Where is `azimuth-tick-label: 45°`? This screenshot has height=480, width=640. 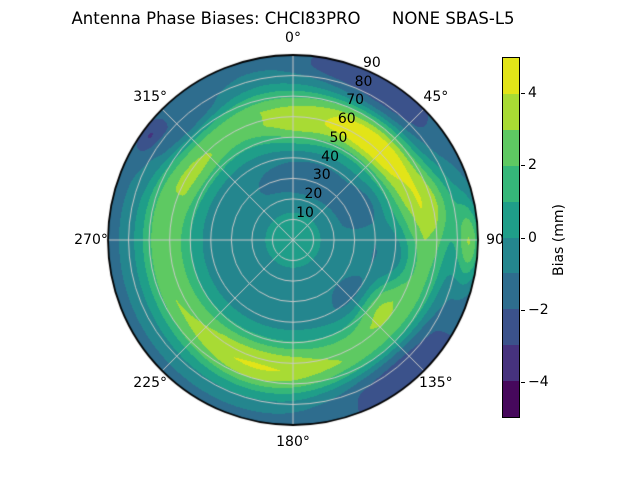
azimuth-tick-label: 45° is located at coordinates (436, 97).